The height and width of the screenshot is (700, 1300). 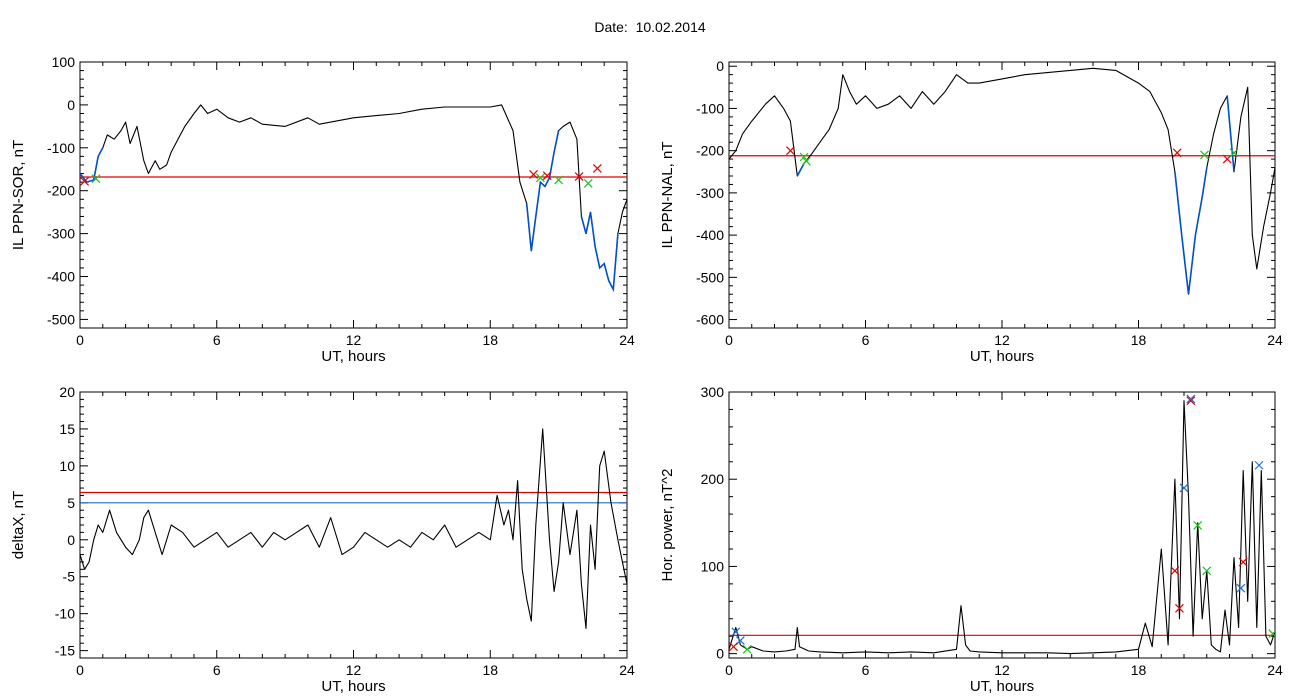 What do you see at coordinates (710, 320) in the screenshot?
I see `y-tick-label: -600` at bounding box center [710, 320].